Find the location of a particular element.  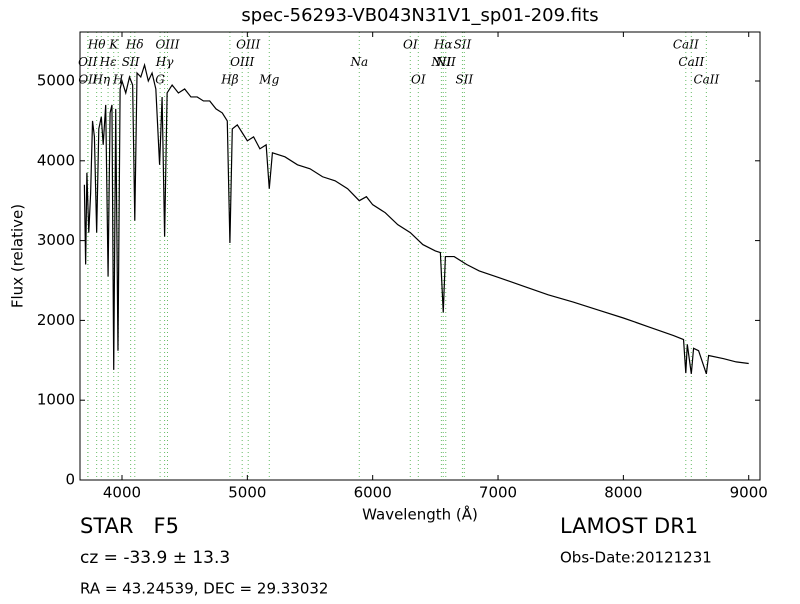

annotation: cz = -33.9 ± 13.3 is located at coordinates (155, 558).